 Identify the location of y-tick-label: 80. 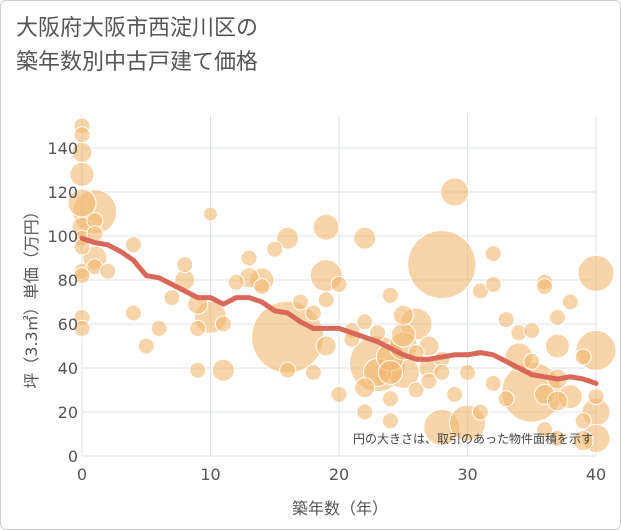
(68, 280).